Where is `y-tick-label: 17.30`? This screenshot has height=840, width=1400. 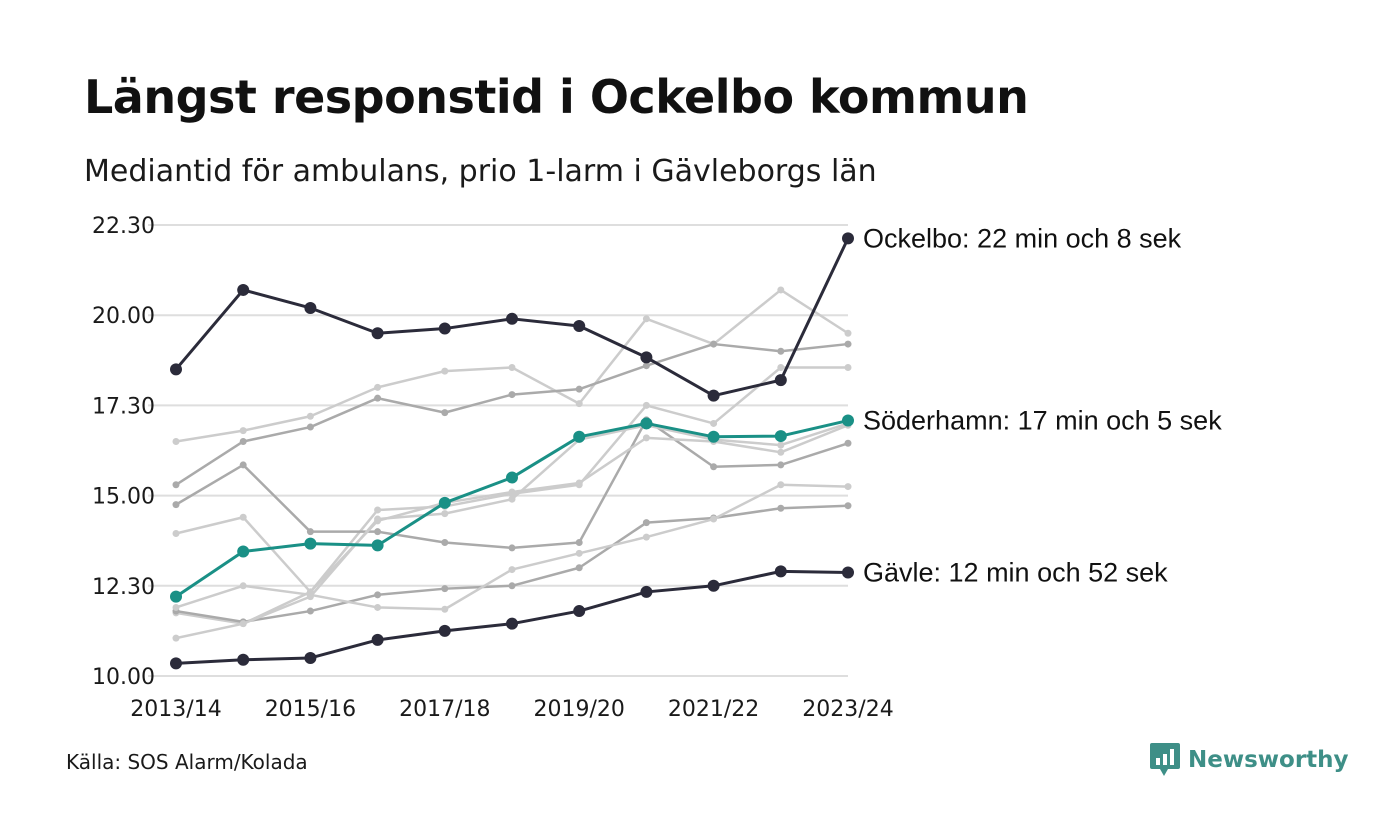
y-tick-label: 17.30 is located at coordinates (123, 406).